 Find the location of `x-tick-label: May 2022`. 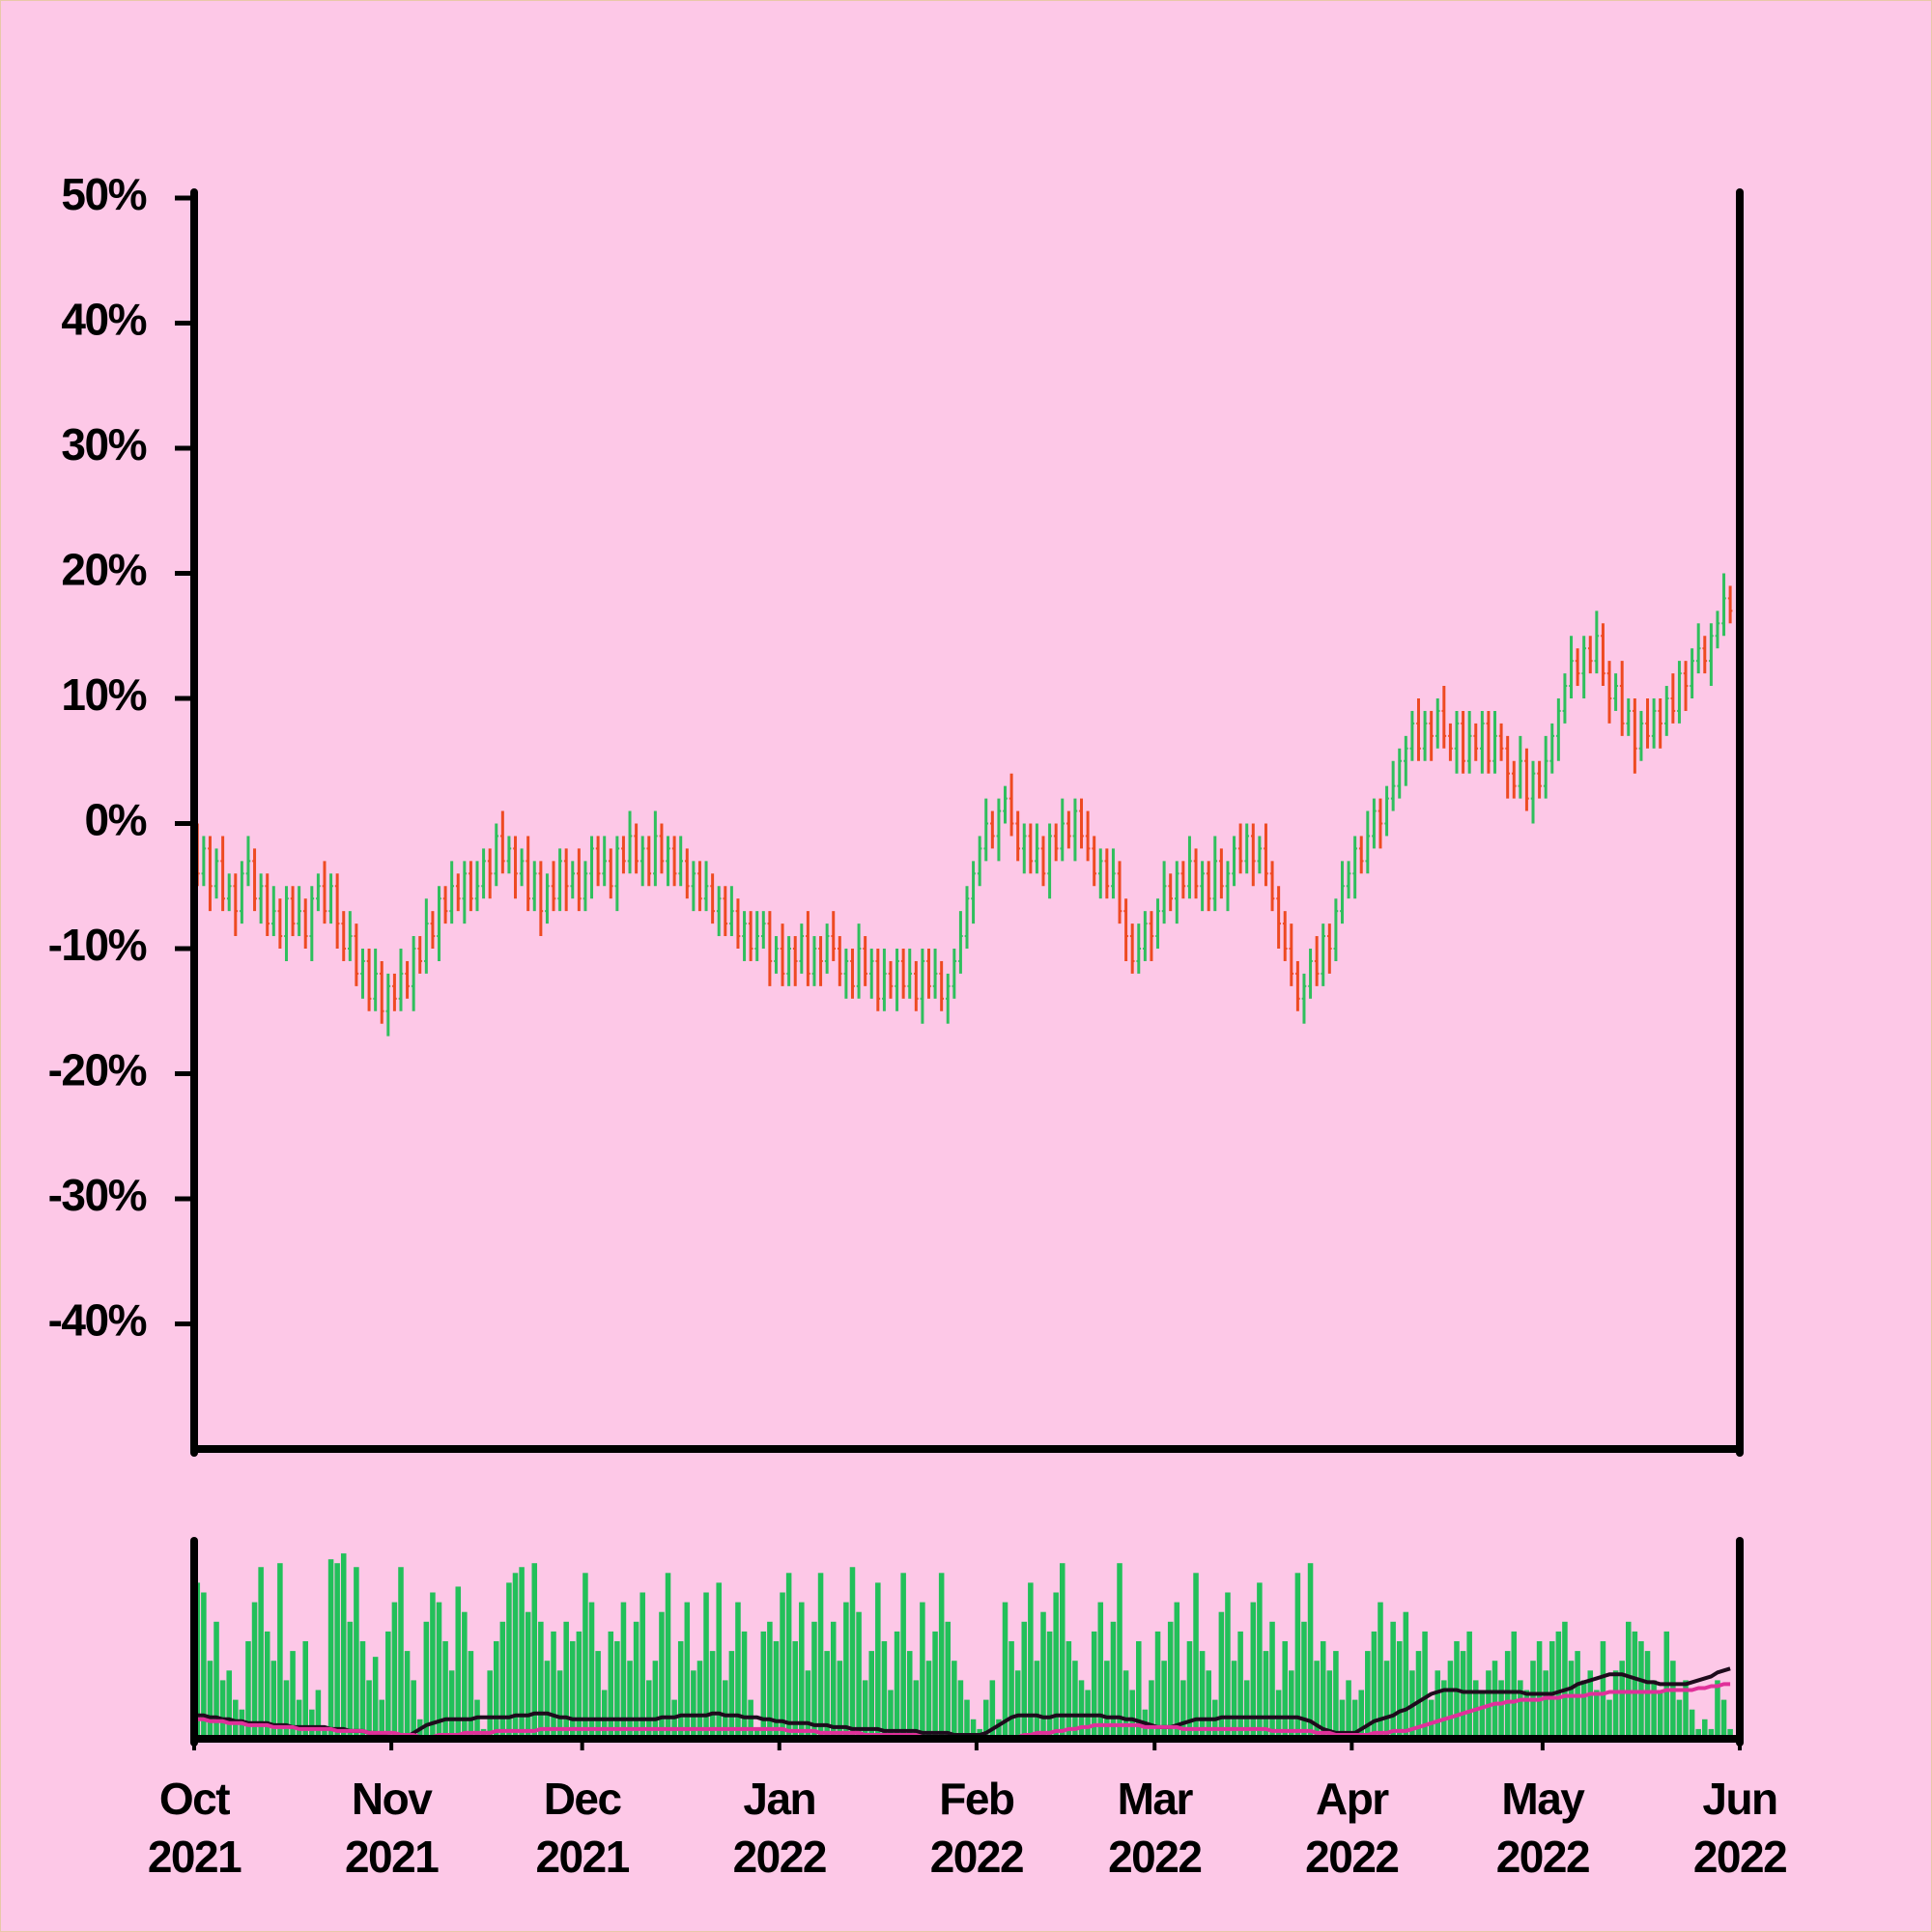

x-tick-label: May 2022 is located at coordinates (1543, 1828).